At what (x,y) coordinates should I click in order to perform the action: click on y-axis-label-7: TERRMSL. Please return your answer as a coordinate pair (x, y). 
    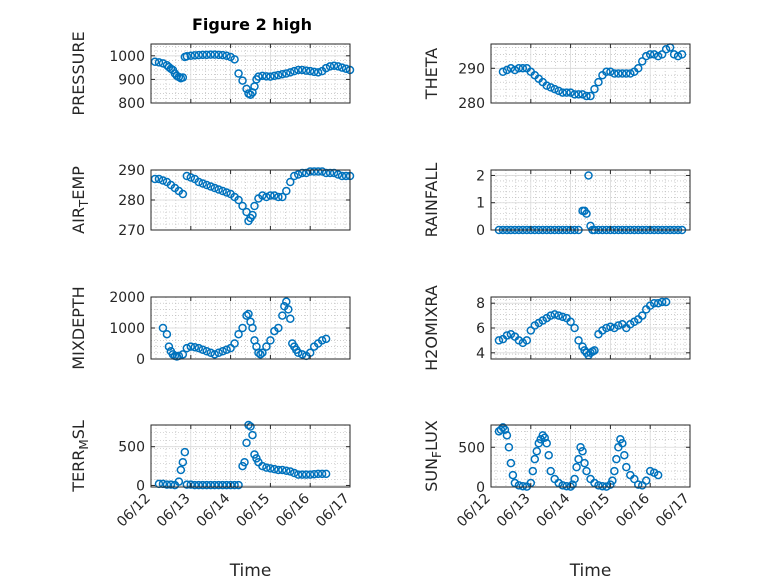
    Looking at the image, I should click on (80, 456).